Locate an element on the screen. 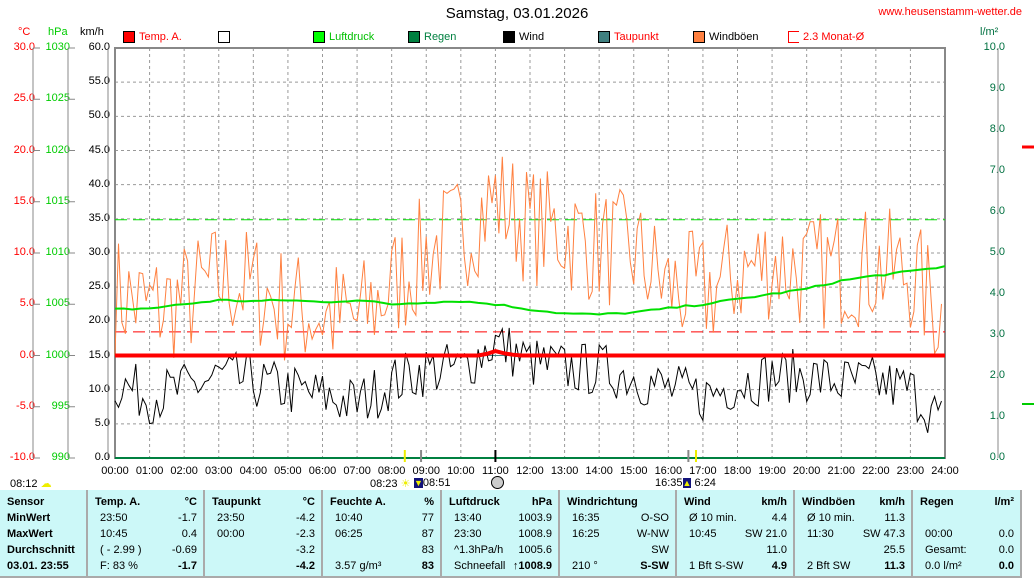  wind-tick: 40.0 is located at coordinates (99, 183).